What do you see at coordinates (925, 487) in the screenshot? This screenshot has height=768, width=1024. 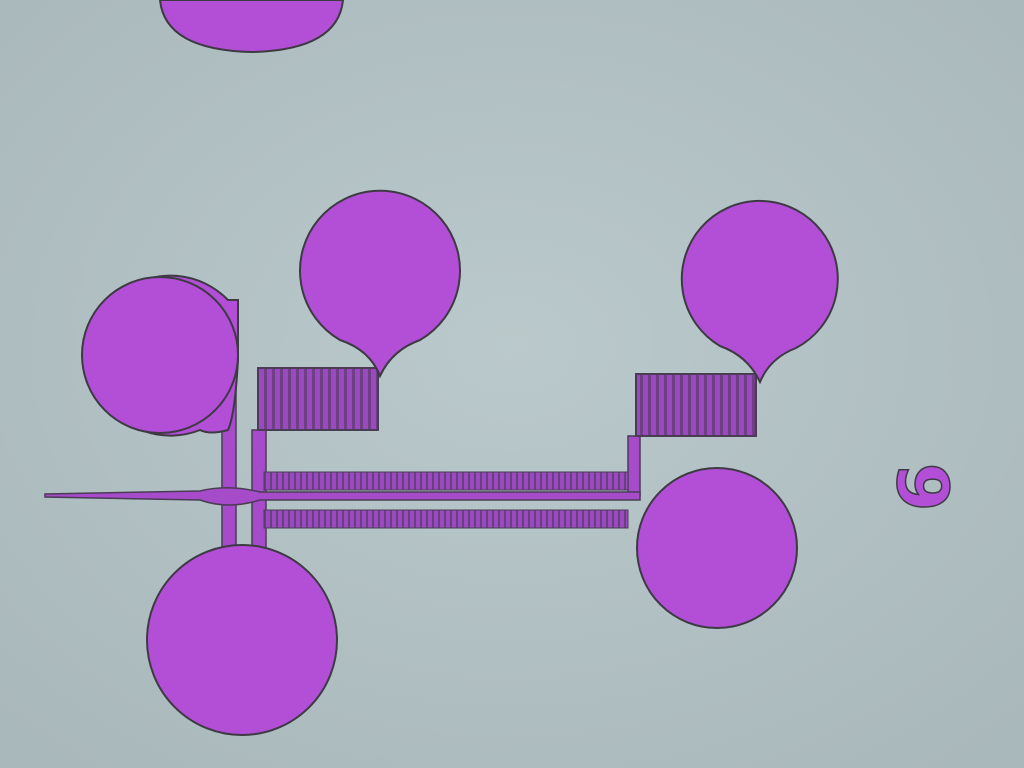 I see `marker: 6` at bounding box center [925, 487].